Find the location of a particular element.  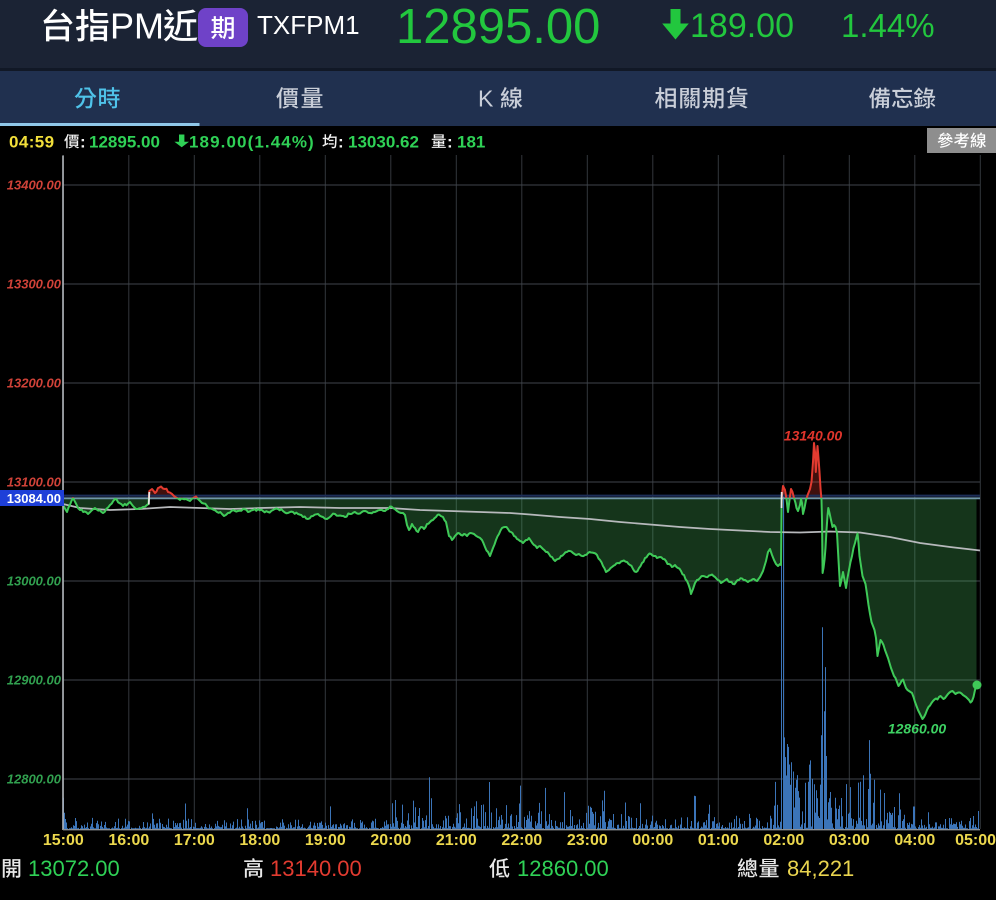

svg-text: 05:00 is located at coordinates (975, 840).